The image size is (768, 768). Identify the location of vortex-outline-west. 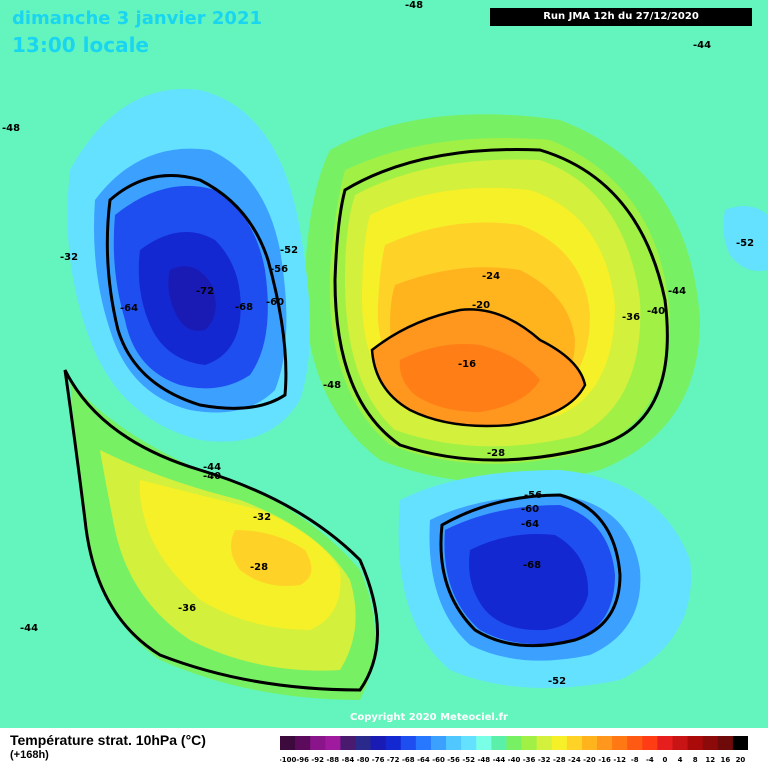
(196, 292).